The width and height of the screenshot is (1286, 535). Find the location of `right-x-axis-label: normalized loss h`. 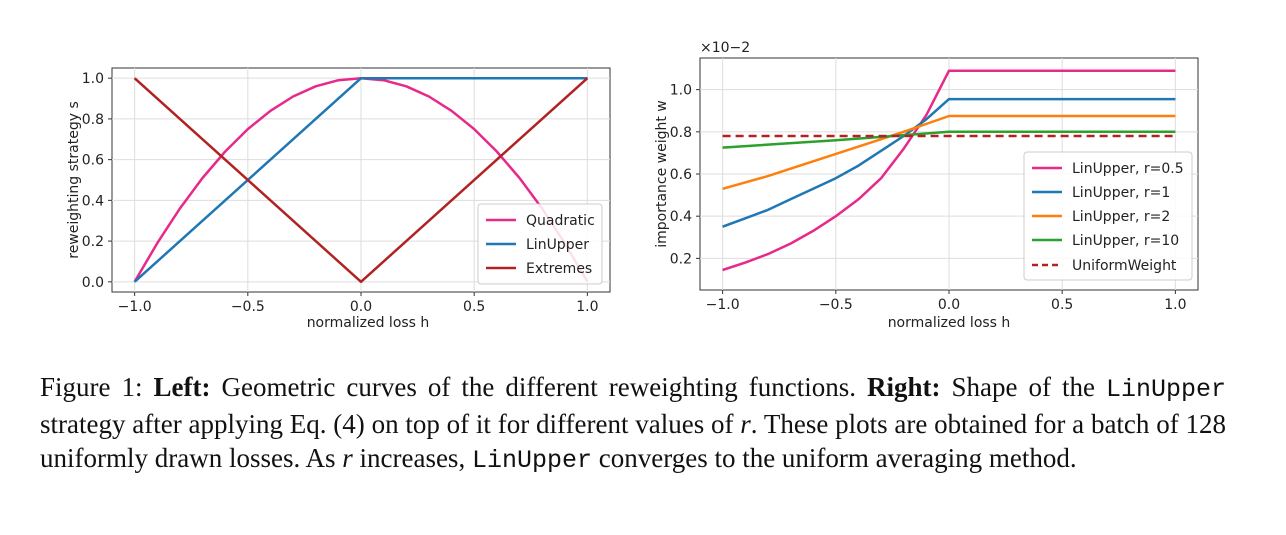

right-x-axis-label: normalized loss h is located at coordinates (949, 323).